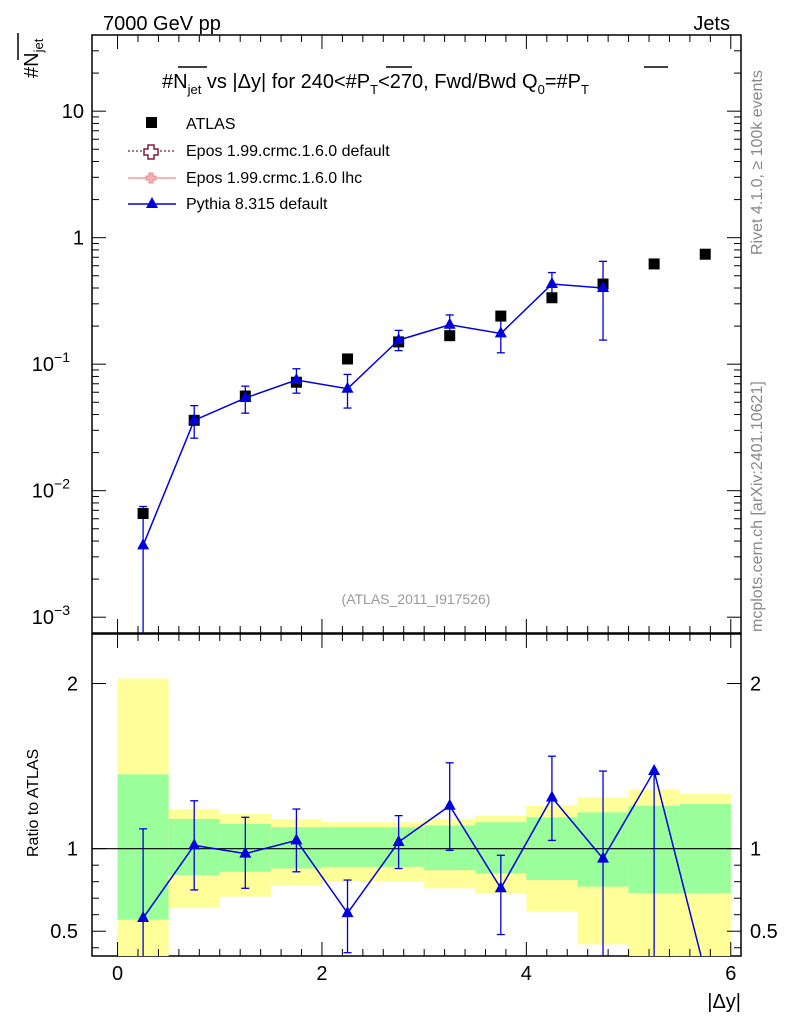  I want to click on side-label-bottom: mcplots.cern.ch [arXiv:2401.10621], so click(757, 506).